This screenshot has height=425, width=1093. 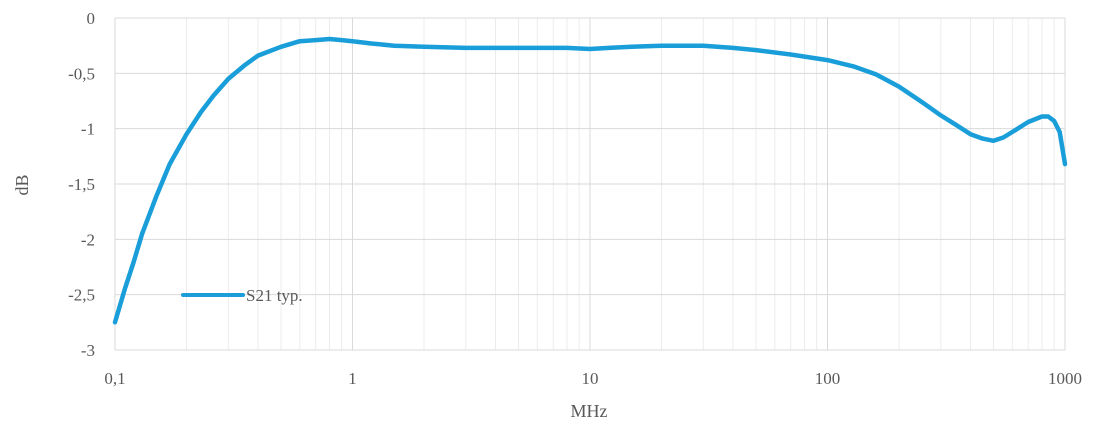 I want to click on x-tick-label: 0,1, so click(x=114, y=378).